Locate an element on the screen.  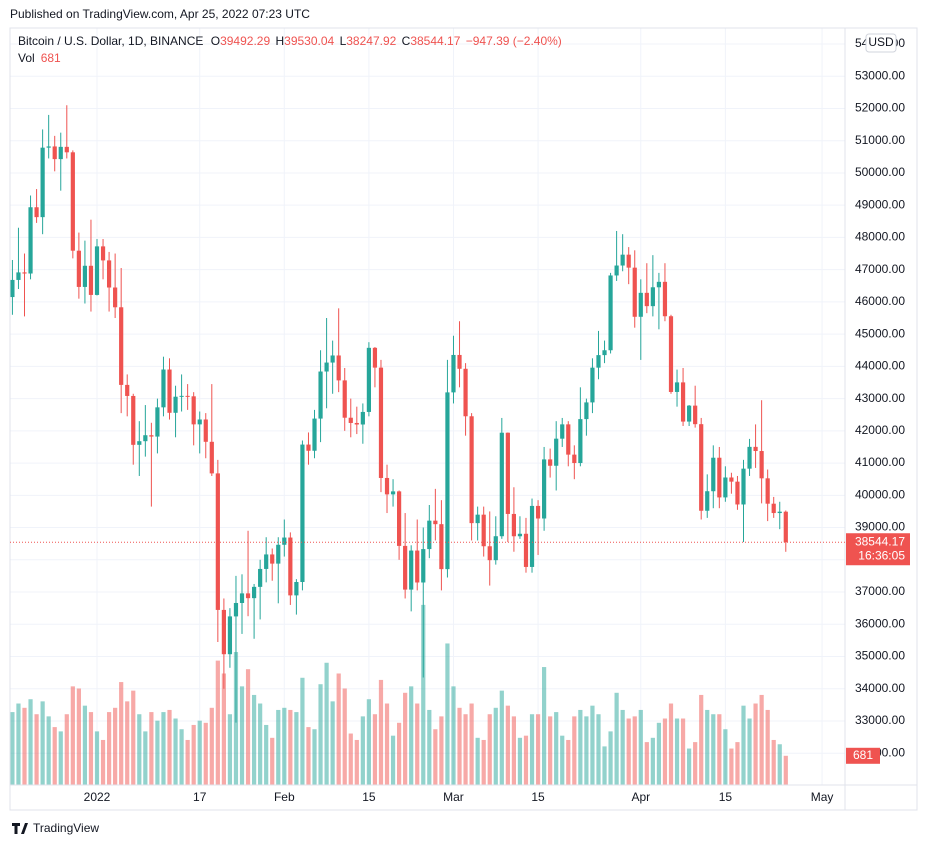
y-tick-label: 33000.00 is located at coordinates (880, 720).